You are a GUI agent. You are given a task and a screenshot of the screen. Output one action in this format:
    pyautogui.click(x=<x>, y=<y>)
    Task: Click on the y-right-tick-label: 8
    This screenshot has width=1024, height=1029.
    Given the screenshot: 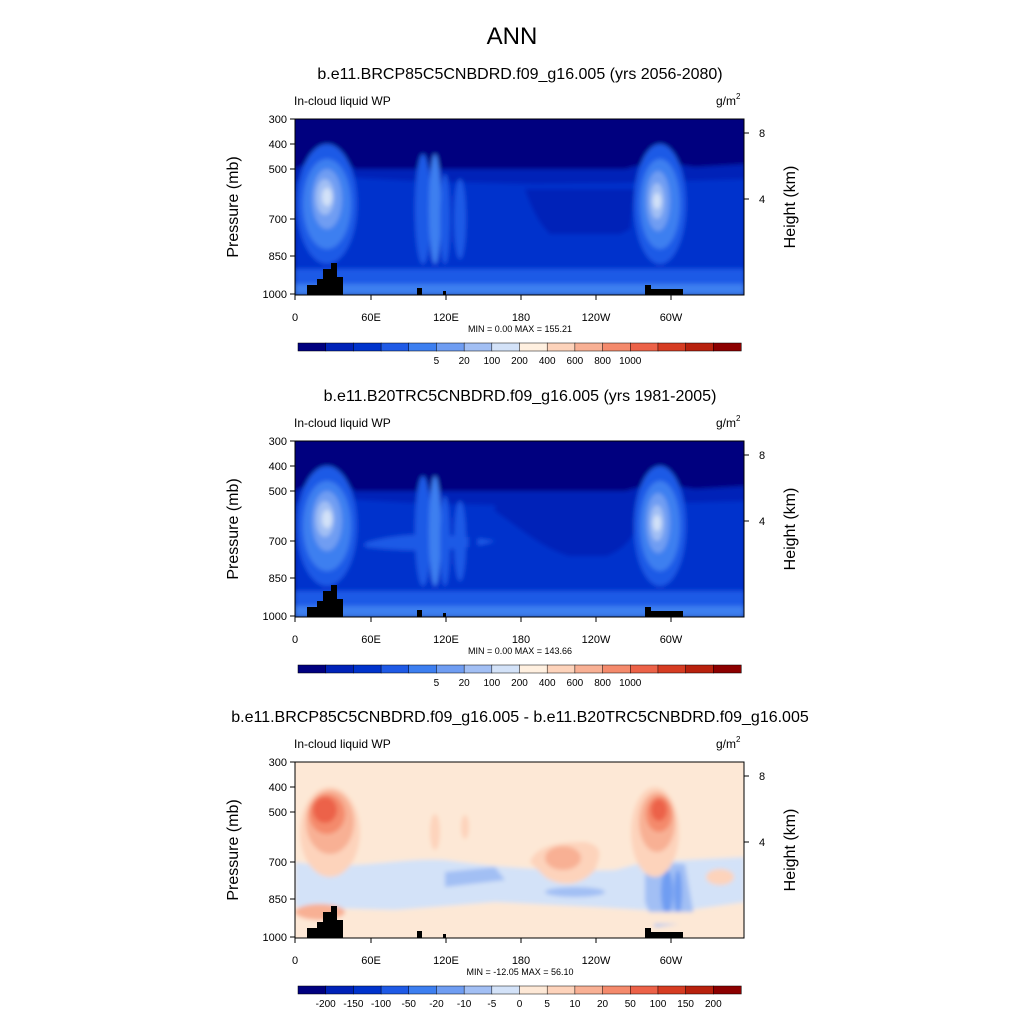 What is the action you would take?
    pyautogui.click(x=762, y=456)
    